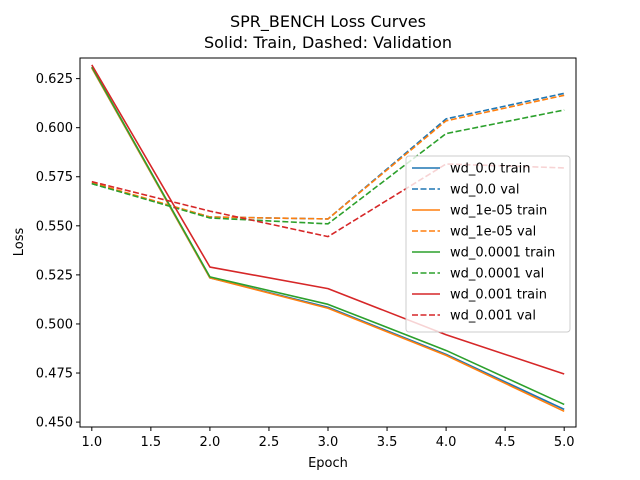  Describe the element at coordinates (54, 226) in the screenshot. I see `y-tick-label: 0.550` at that location.